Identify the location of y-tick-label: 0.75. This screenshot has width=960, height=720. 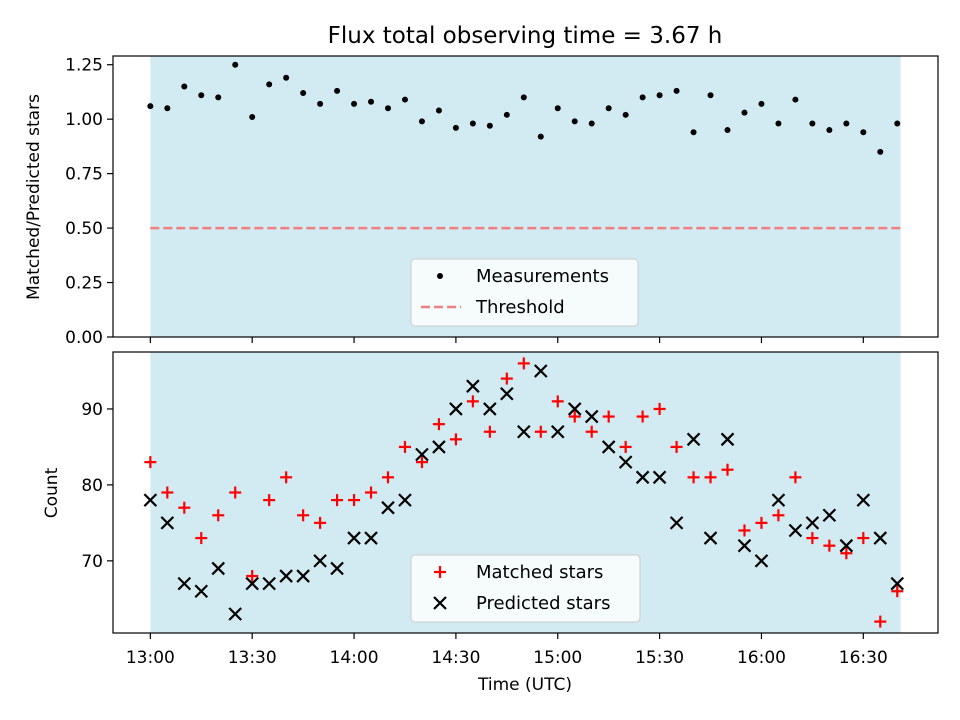
(84, 175).